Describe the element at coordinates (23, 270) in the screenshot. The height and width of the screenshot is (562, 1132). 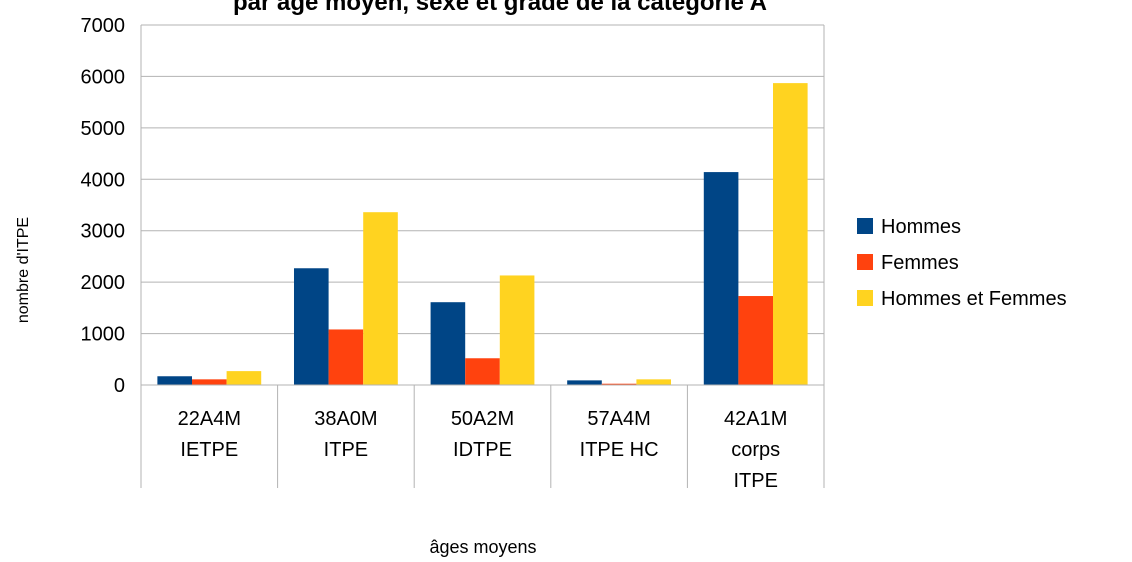
I see `y-axis-label: nombre d'ITPE` at that location.